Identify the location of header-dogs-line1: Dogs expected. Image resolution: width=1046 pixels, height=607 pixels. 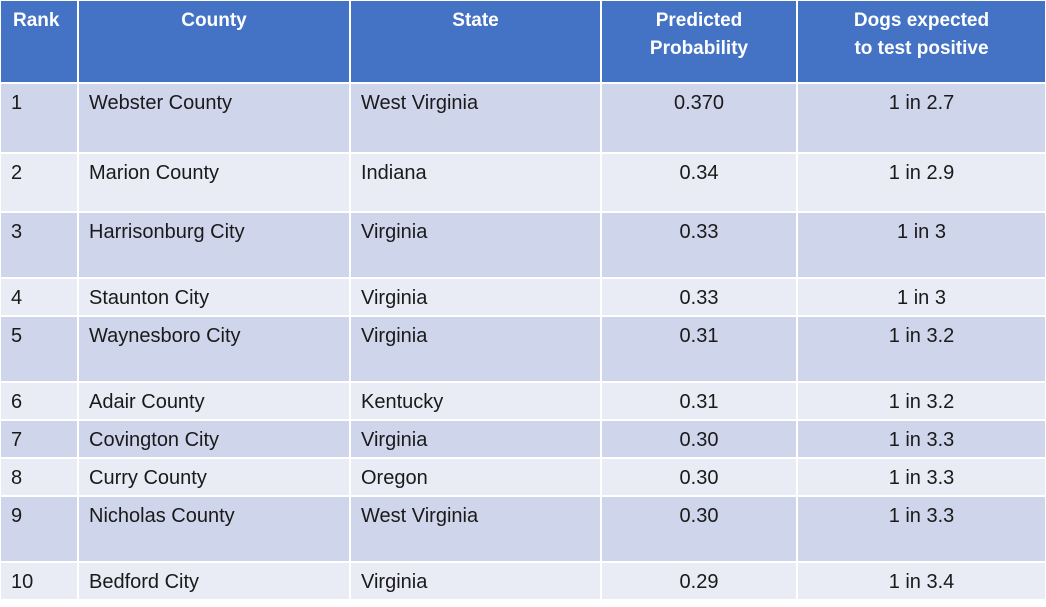
(921, 20).